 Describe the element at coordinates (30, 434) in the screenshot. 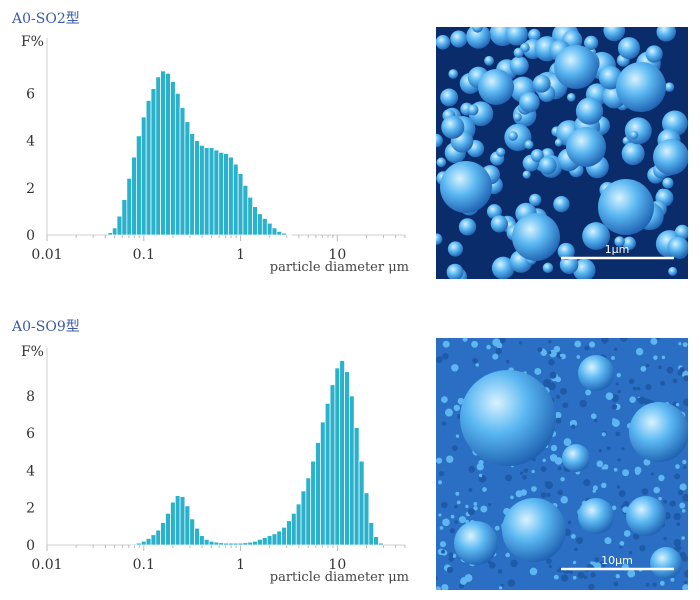

I see `y-tick-label: 6` at that location.